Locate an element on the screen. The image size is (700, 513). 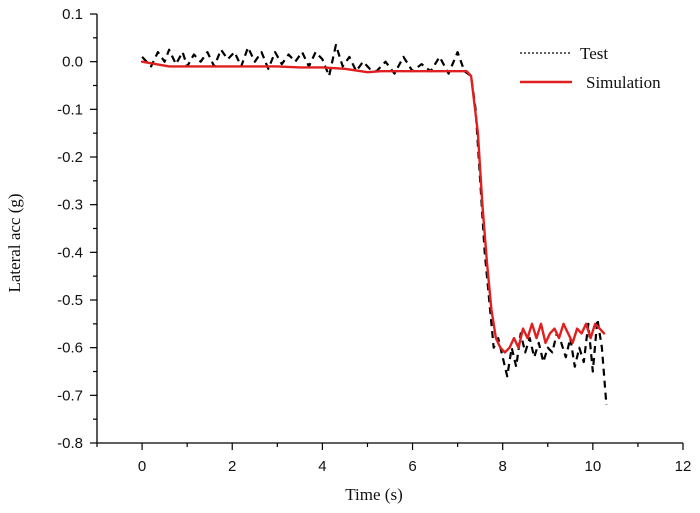
legend-test-label: Test is located at coordinates (594, 53).